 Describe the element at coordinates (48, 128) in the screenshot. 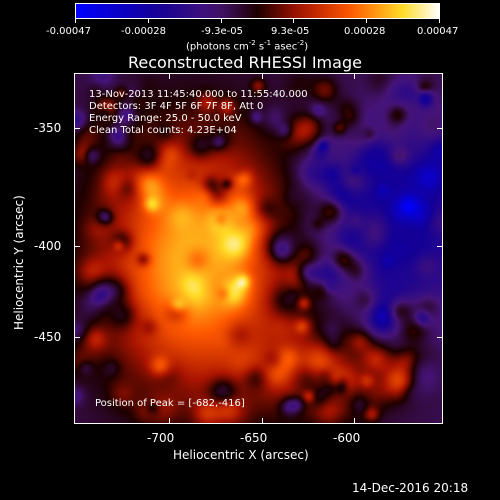

I see `y-tick-label: -350` at that location.